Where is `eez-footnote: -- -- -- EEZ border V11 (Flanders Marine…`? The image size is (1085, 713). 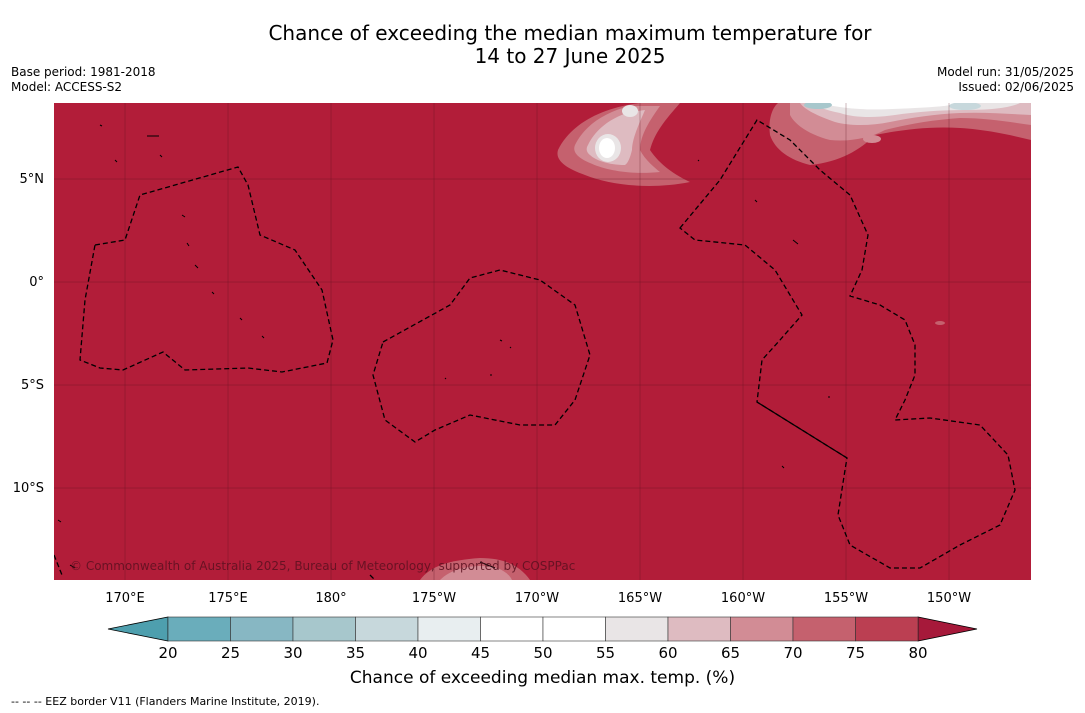 eez-footnote: -- -- -- EEZ border V11 (Flanders Marine… is located at coordinates (165, 701).